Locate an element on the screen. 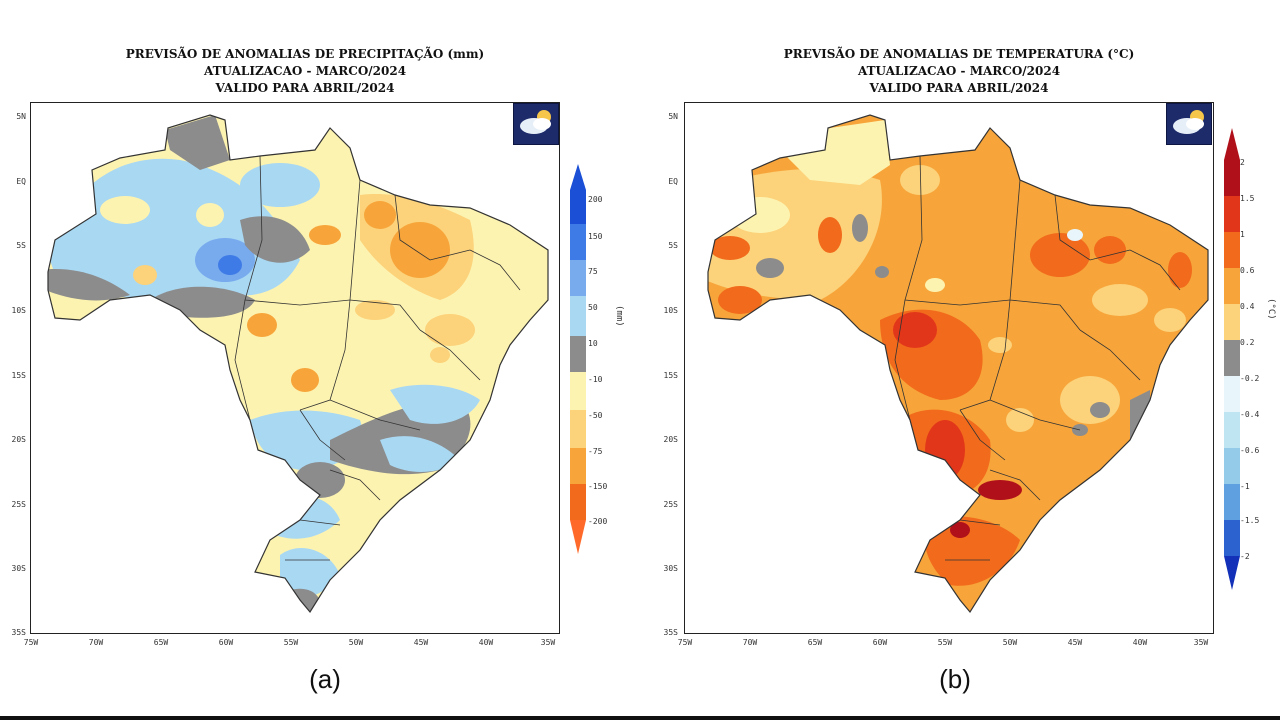 This screenshot has width=1280, height=720. temp-title-line-2: ATUALIZACAO - MARCO/2024 is located at coordinates (959, 71).